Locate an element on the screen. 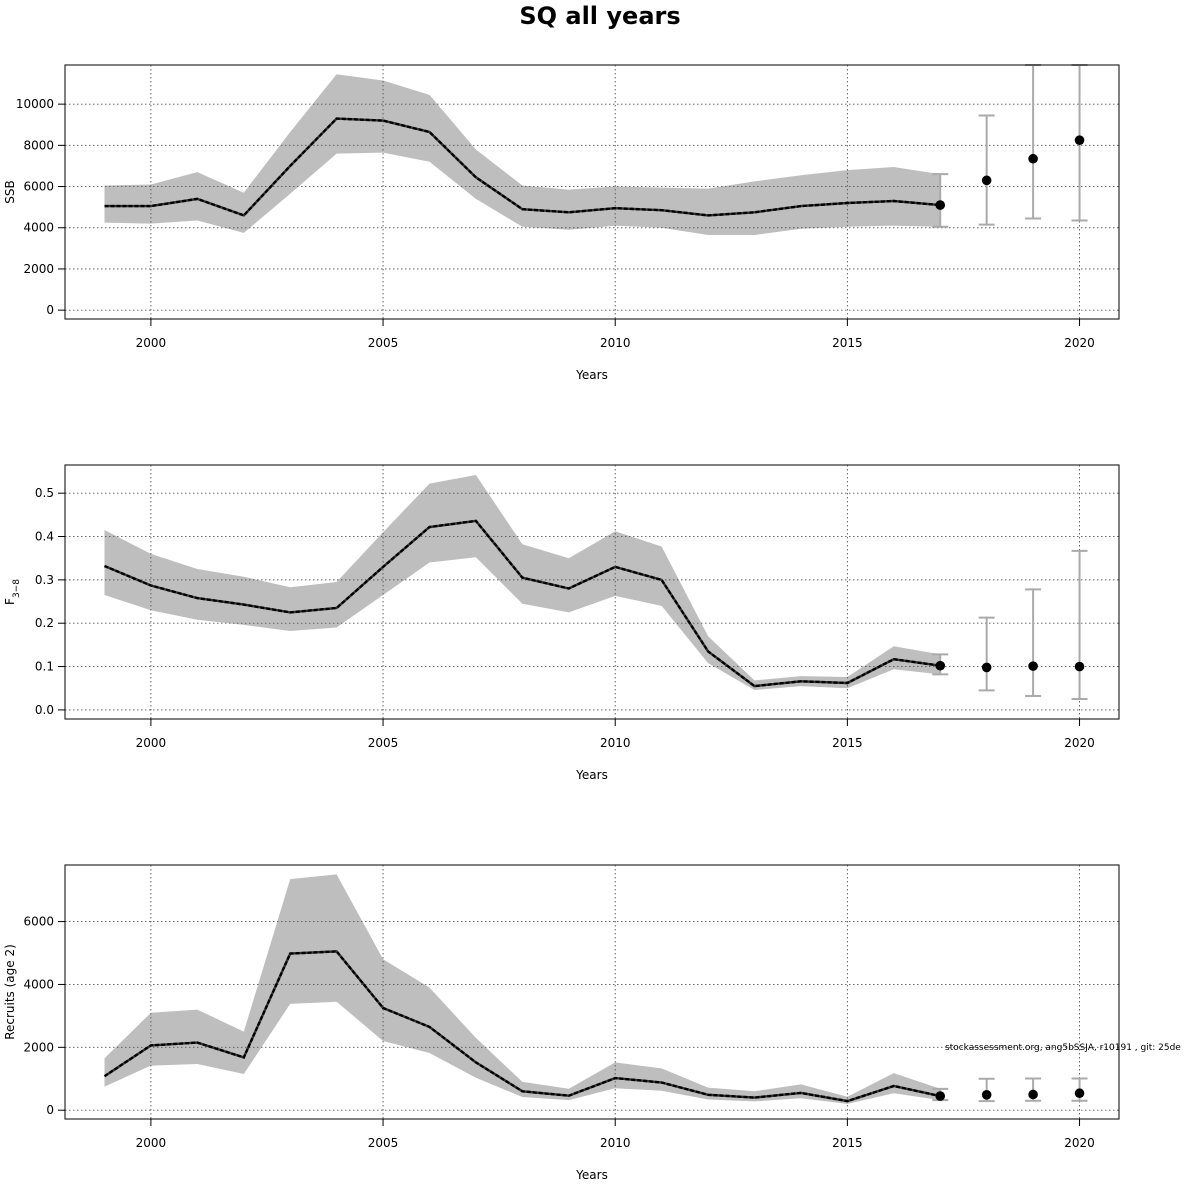  y-tick-label: 0.3 is located at coordinates (44, 580).